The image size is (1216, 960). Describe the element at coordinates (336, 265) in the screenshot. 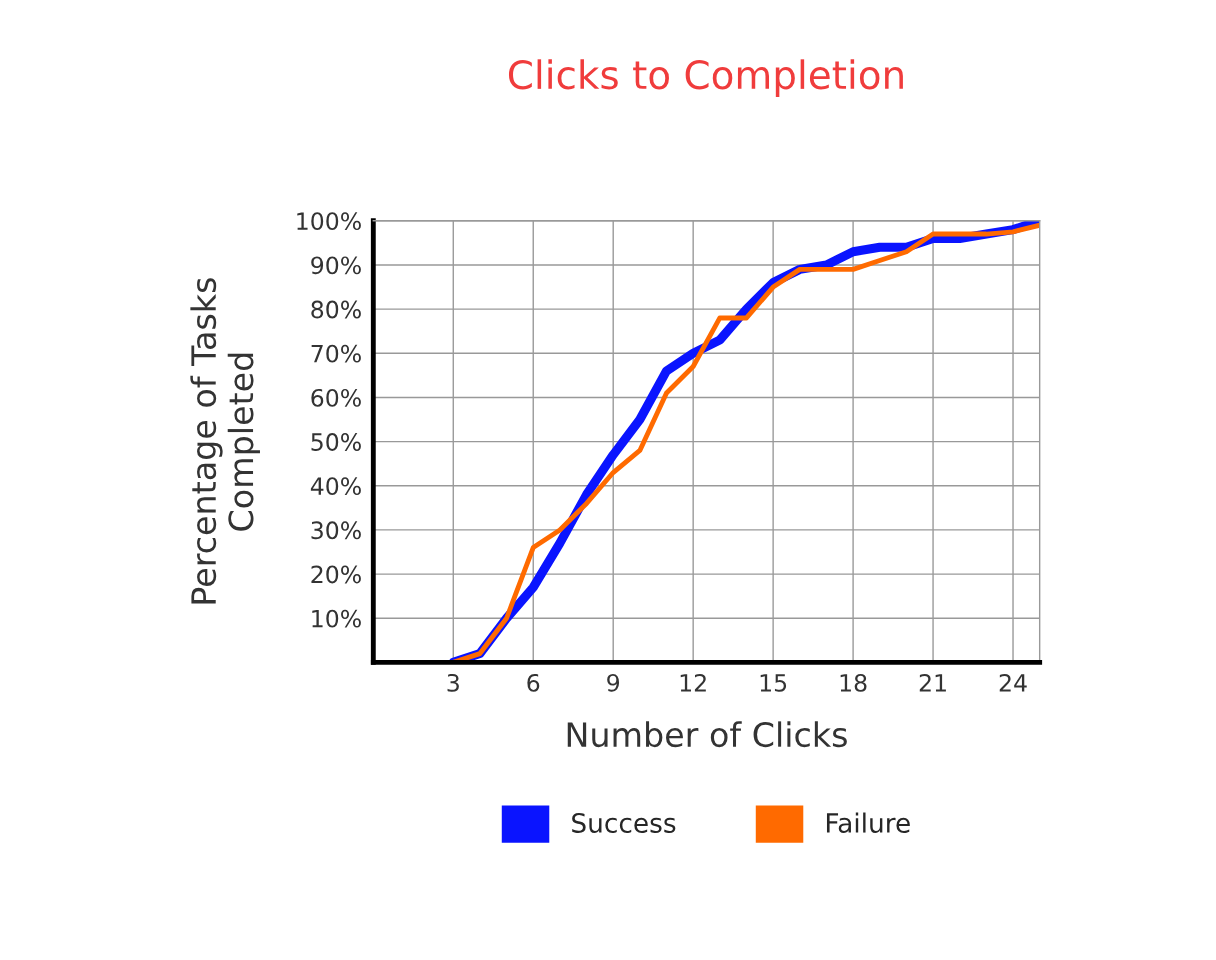

I see `y-tick-label: 90%` at that location.